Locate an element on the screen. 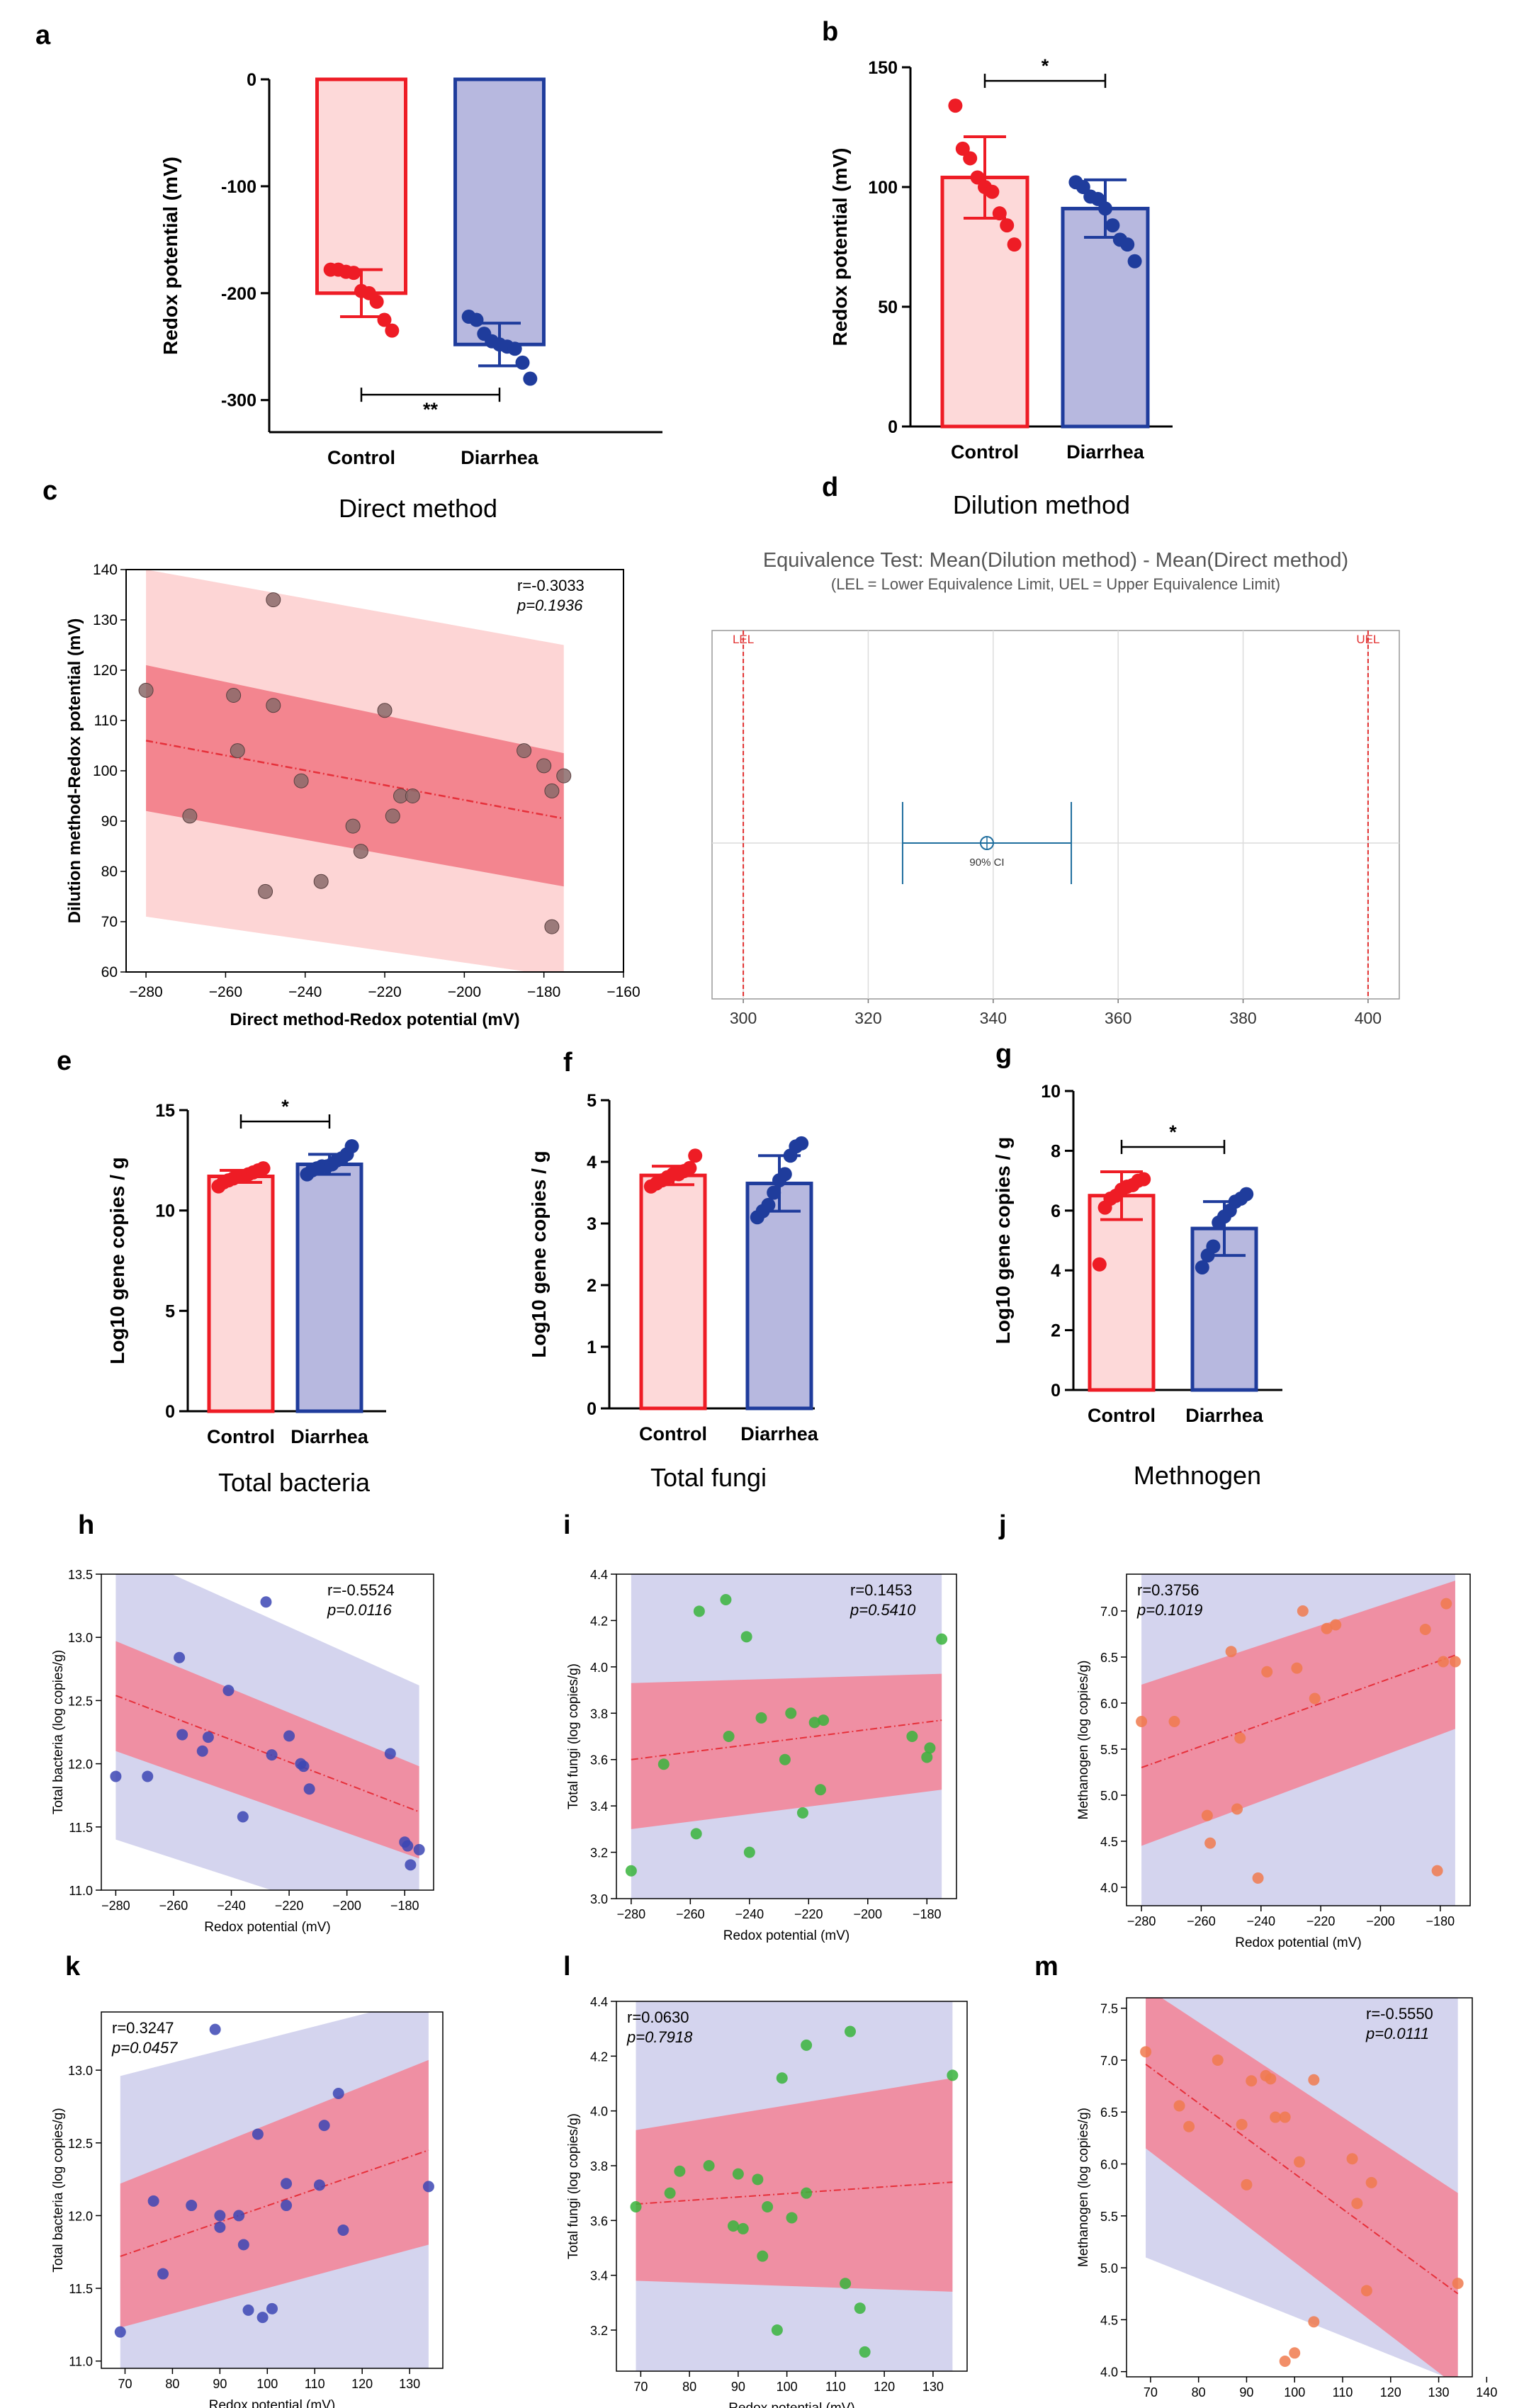  x-axis-label: Redox potential (mV) is located at coordinates (272, 2403).